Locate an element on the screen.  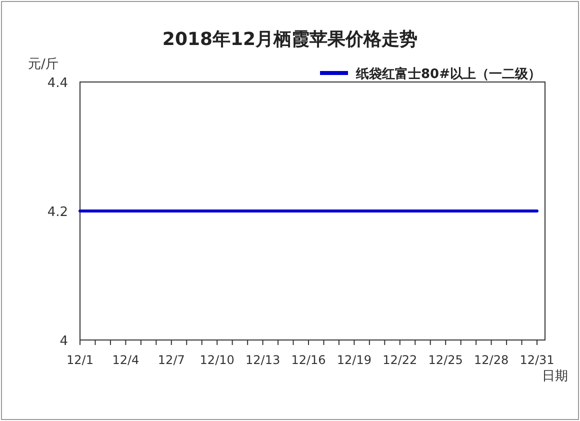
x-tick-label: 12/16 is located at coordinates (308, 360).